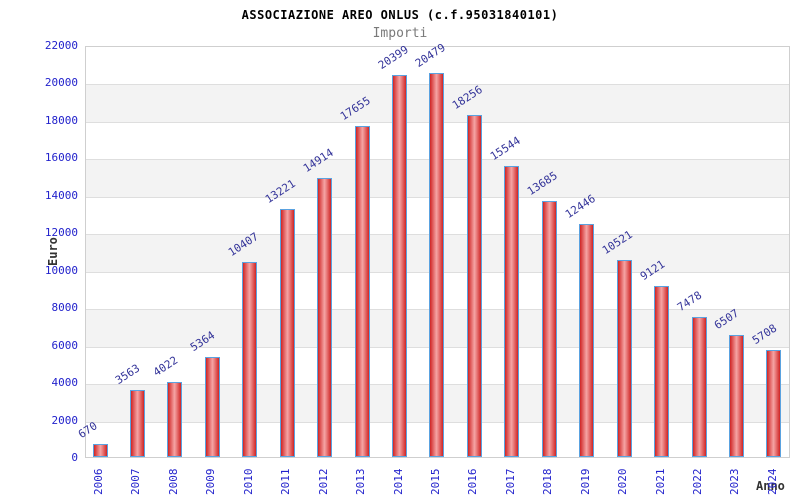 The height and width of the screenshot is (500, 800). I want to click on bar-2024, so click(774, 403).